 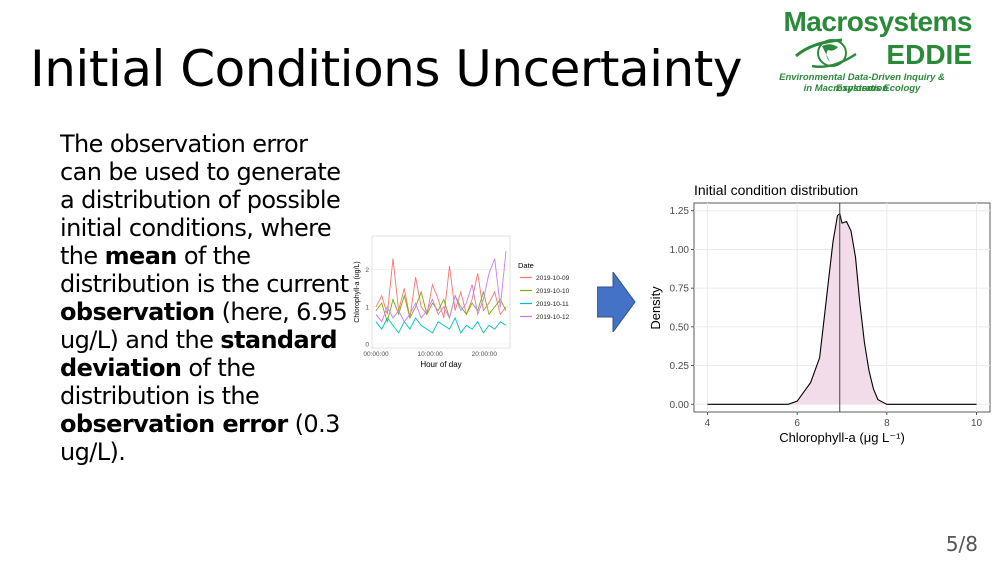 What do you see at coordinates (862, 88) in the screenshot?
I see `logo-subtitle-2: in Macrosystems Ecology` at bounding box center [862, 88].